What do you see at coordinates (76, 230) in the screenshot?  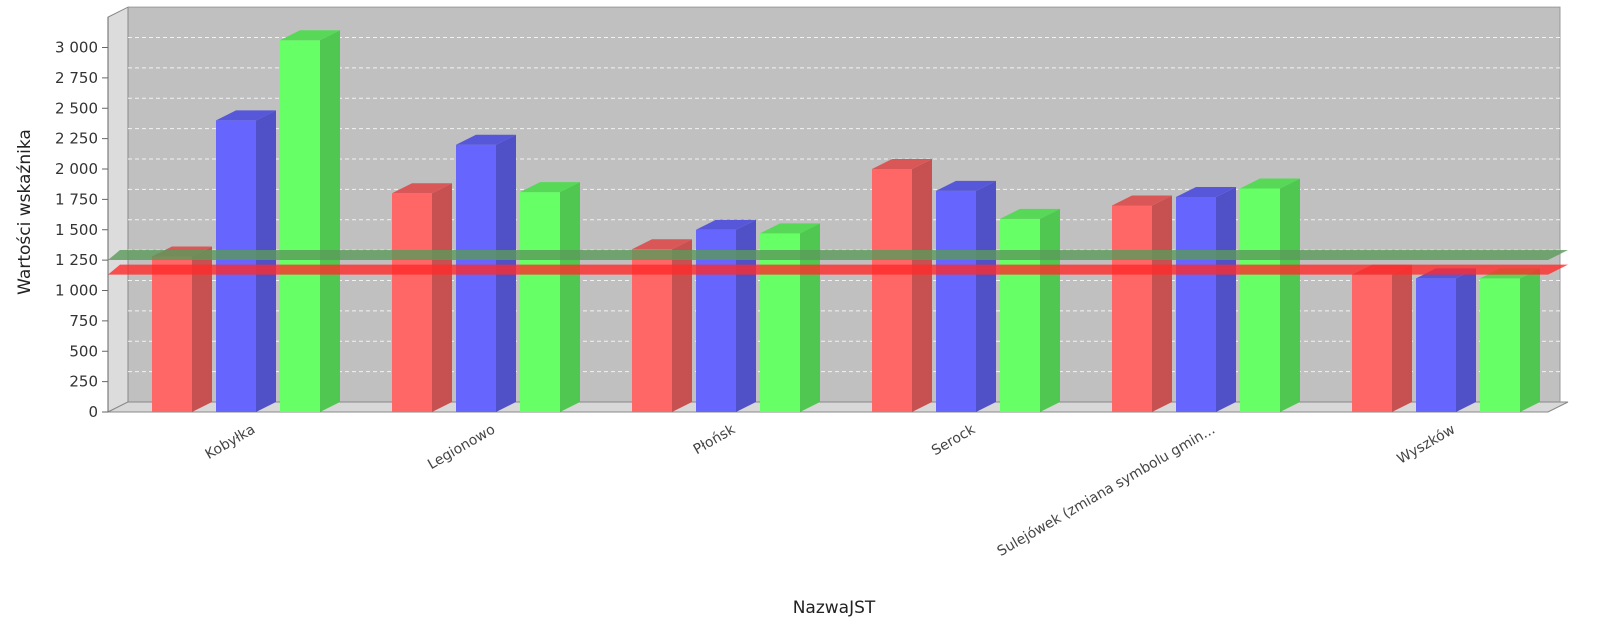 I see `y-tick-label: 1 500` at bounding box center [76, 230].